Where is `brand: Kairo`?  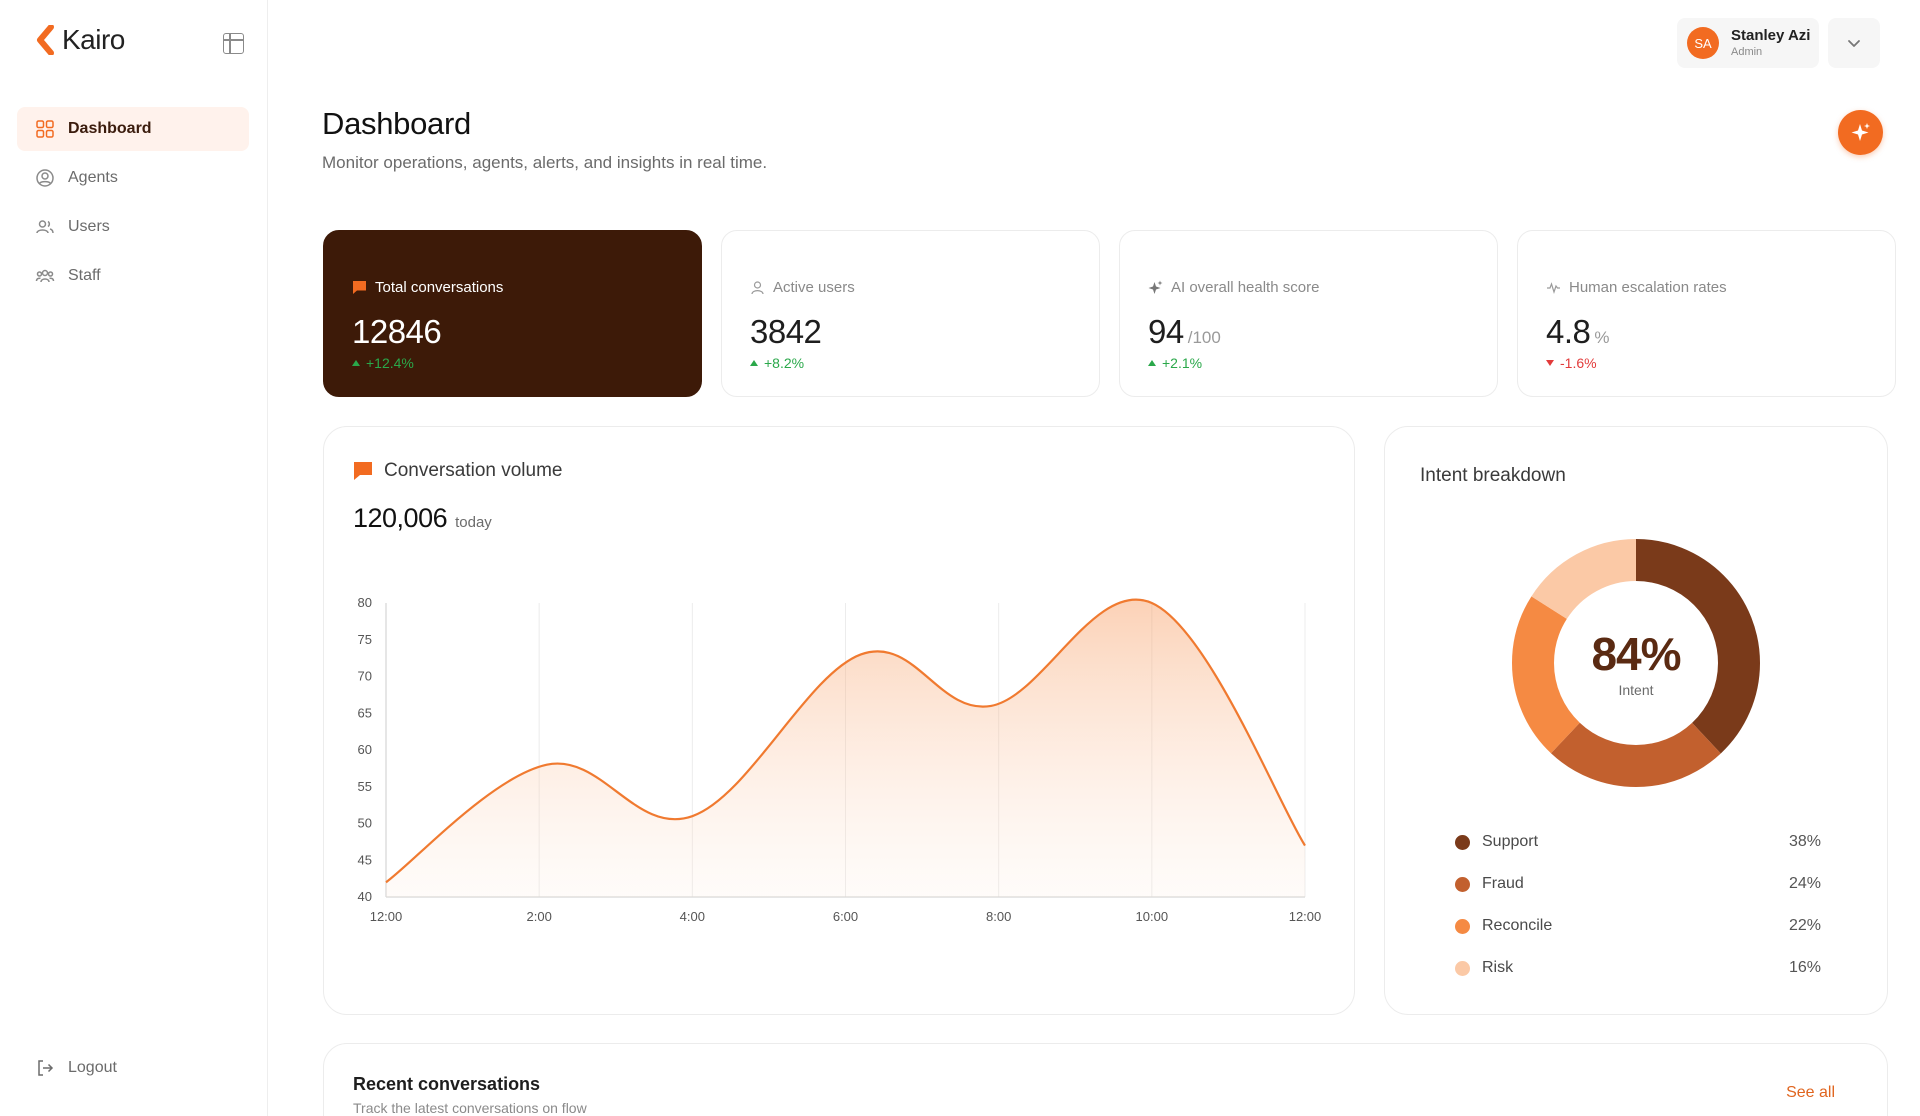 brand: Kairo is located at coordinates (80, 40).